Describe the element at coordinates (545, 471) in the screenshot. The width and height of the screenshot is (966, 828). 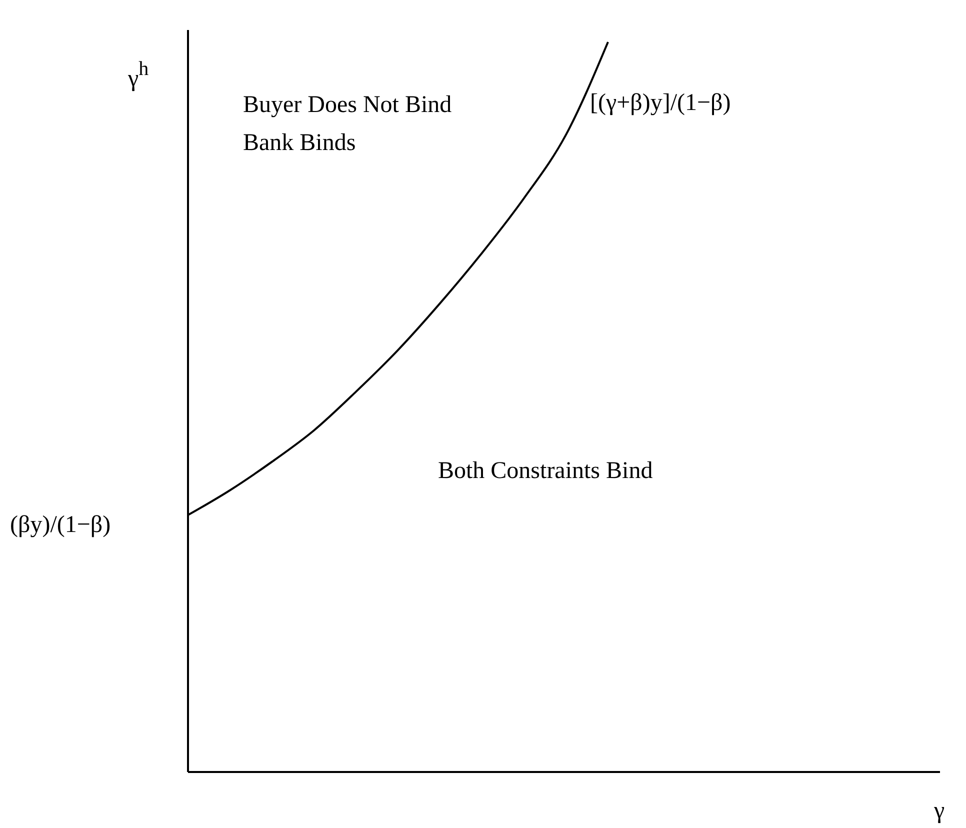
I see `annotation: Both Constraints Bind` at that location.